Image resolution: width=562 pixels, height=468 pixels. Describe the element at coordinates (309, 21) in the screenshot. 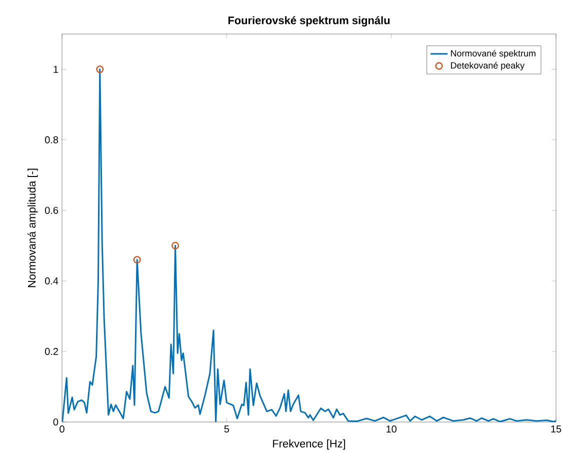

I see `chart-title: Fourierovské spektrum signálu` at that location.